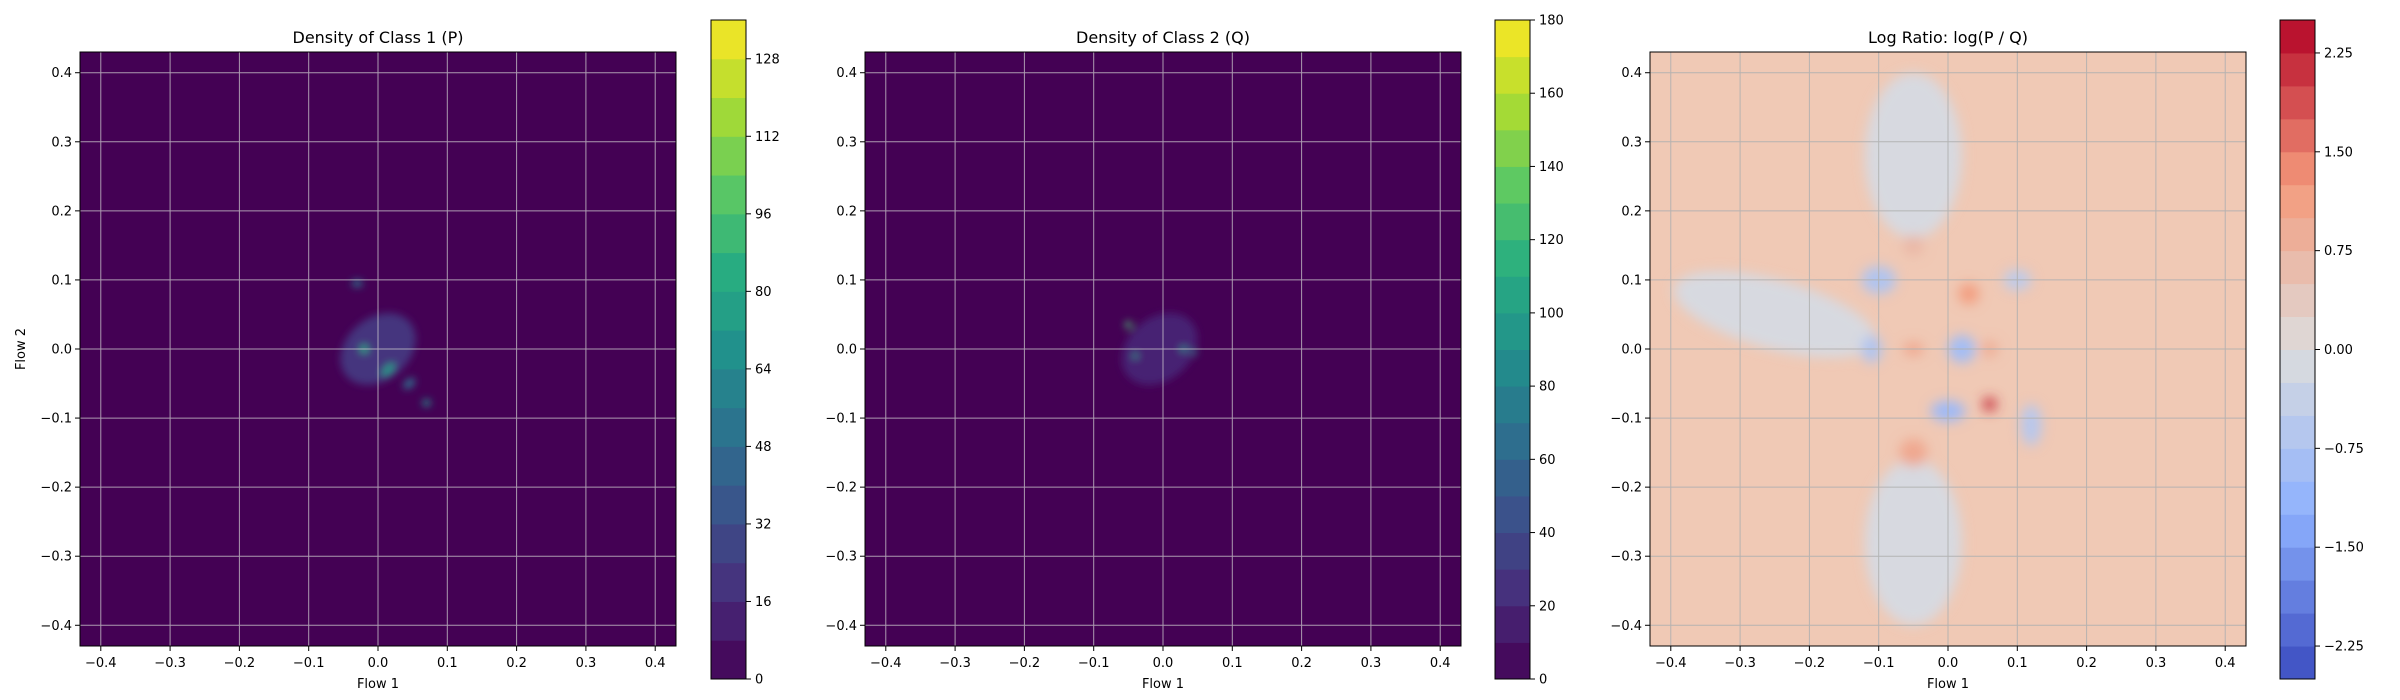  I want to click on chart-title: Density of Class 1 (P), so click(378, 37).